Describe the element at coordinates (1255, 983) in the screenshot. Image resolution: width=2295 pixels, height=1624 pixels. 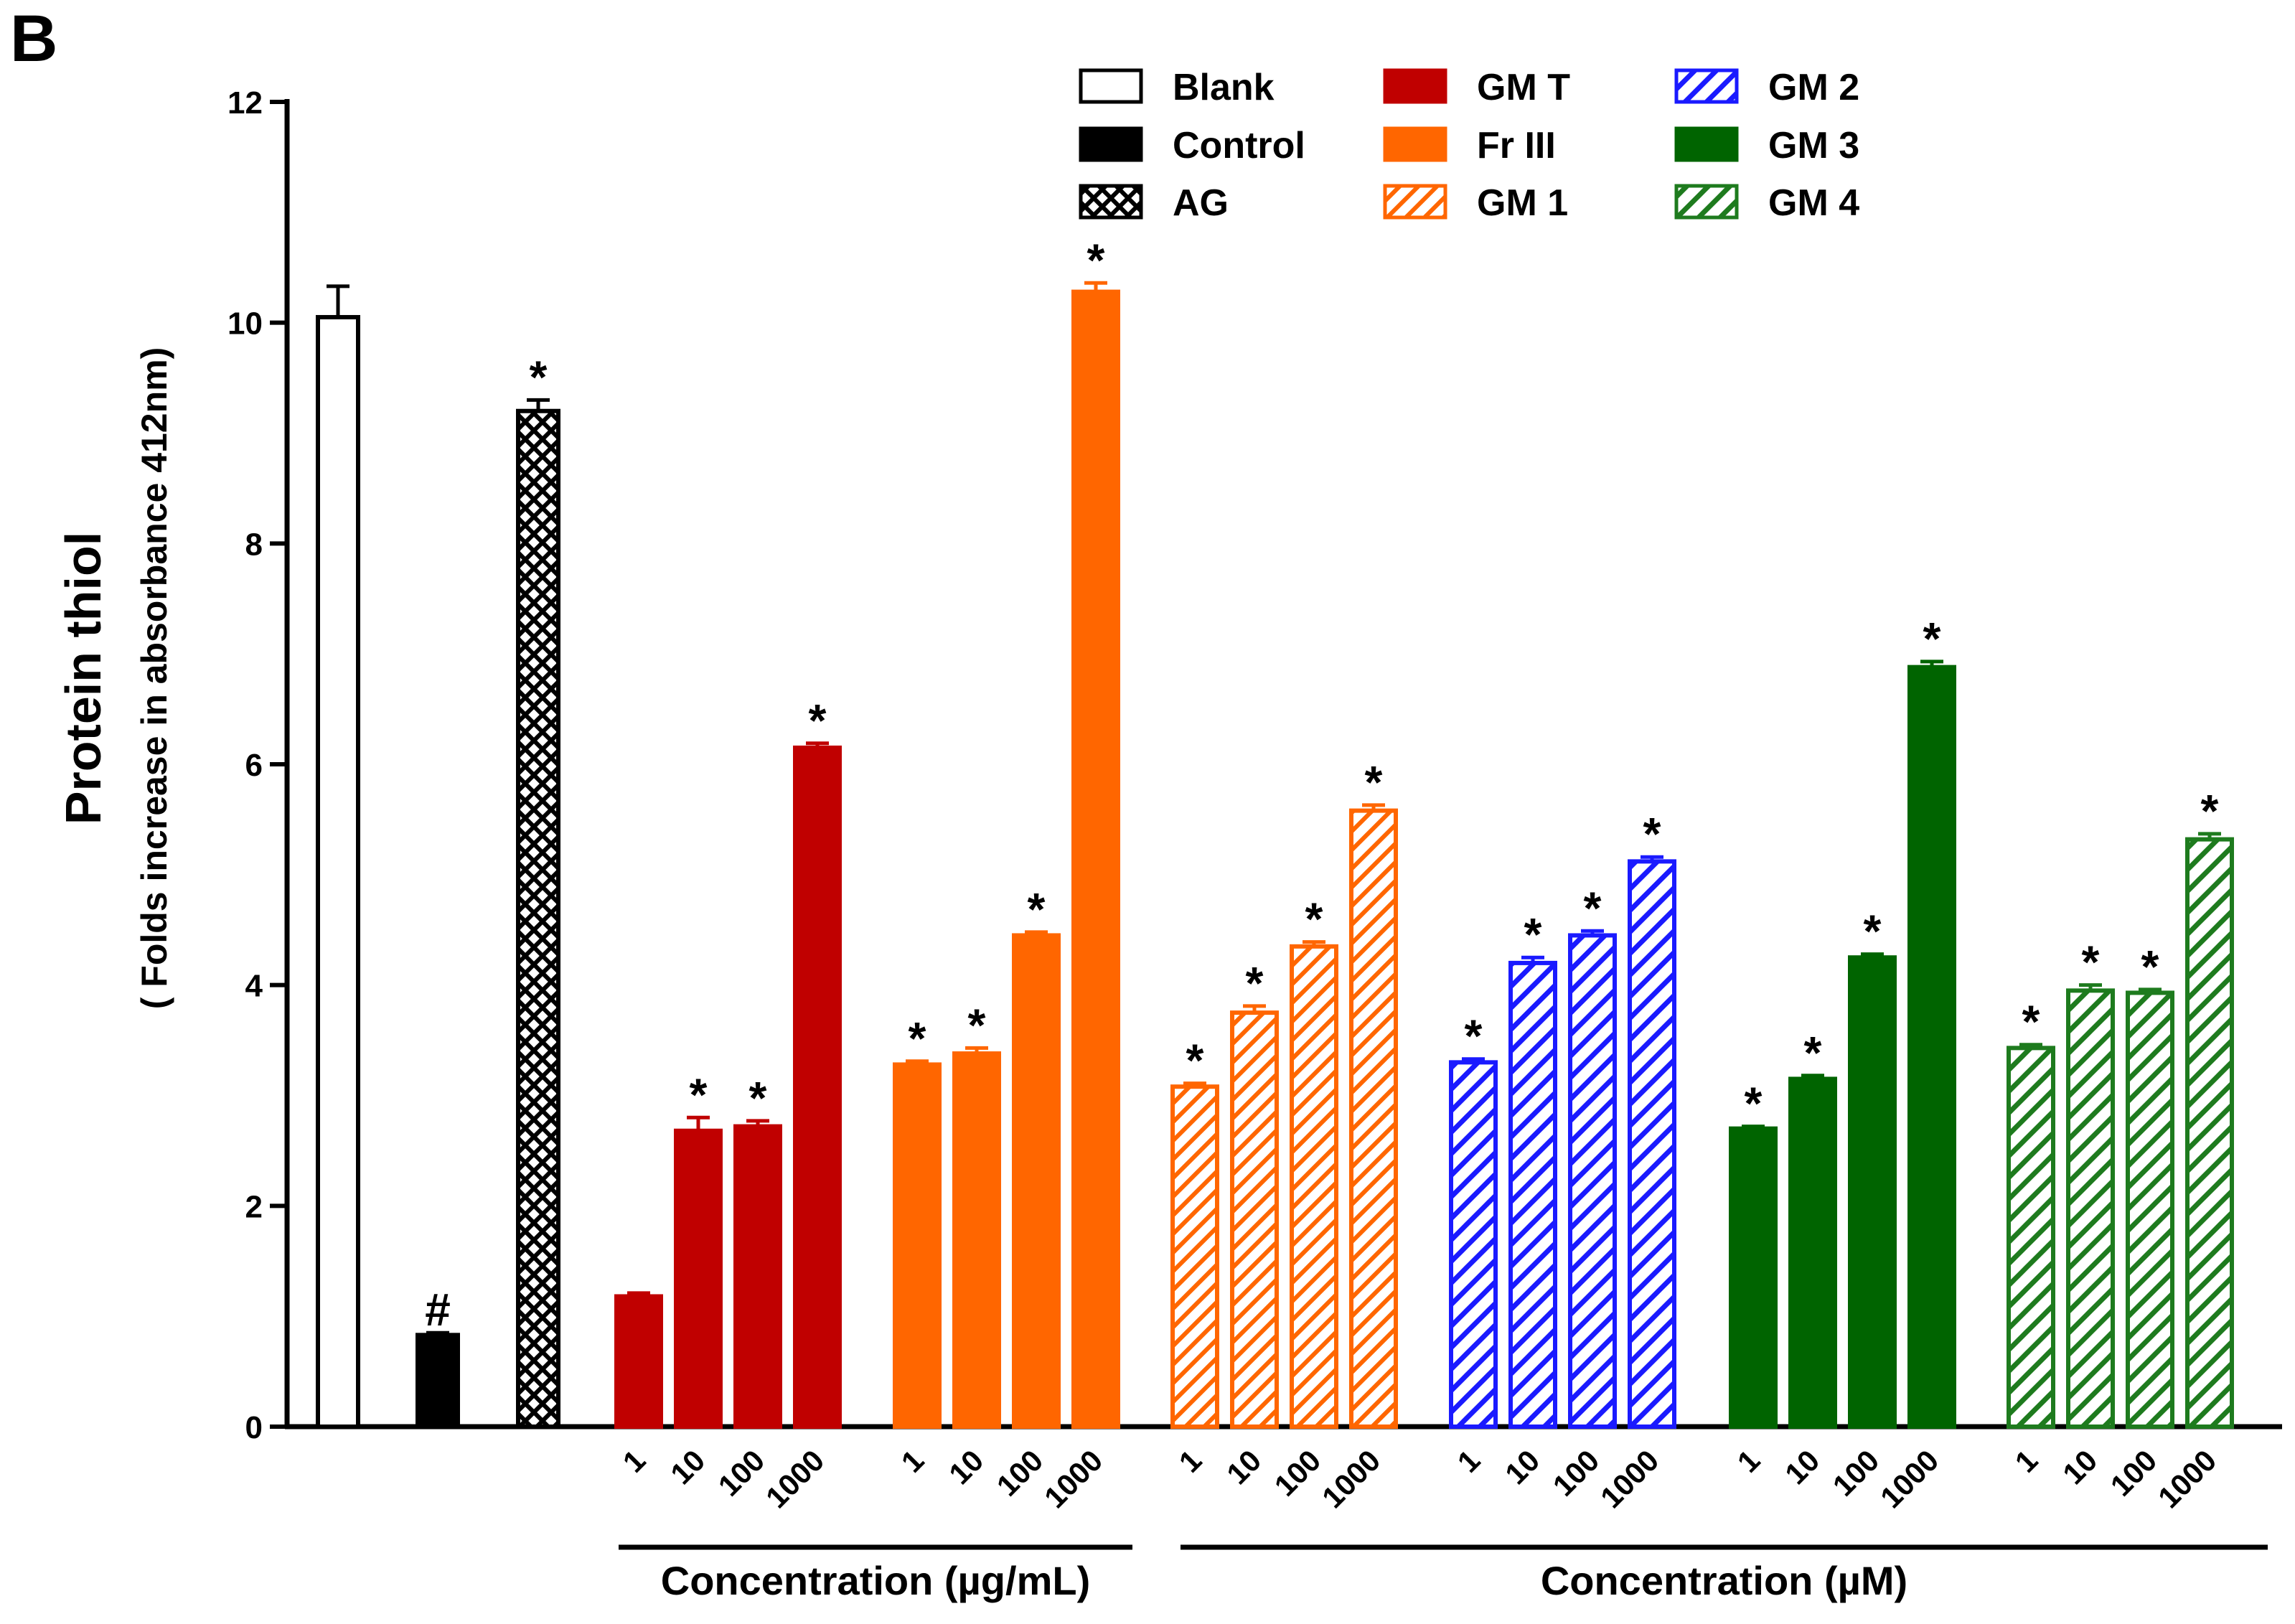
I see `significance-mark-gm-1-10: *` at that location.